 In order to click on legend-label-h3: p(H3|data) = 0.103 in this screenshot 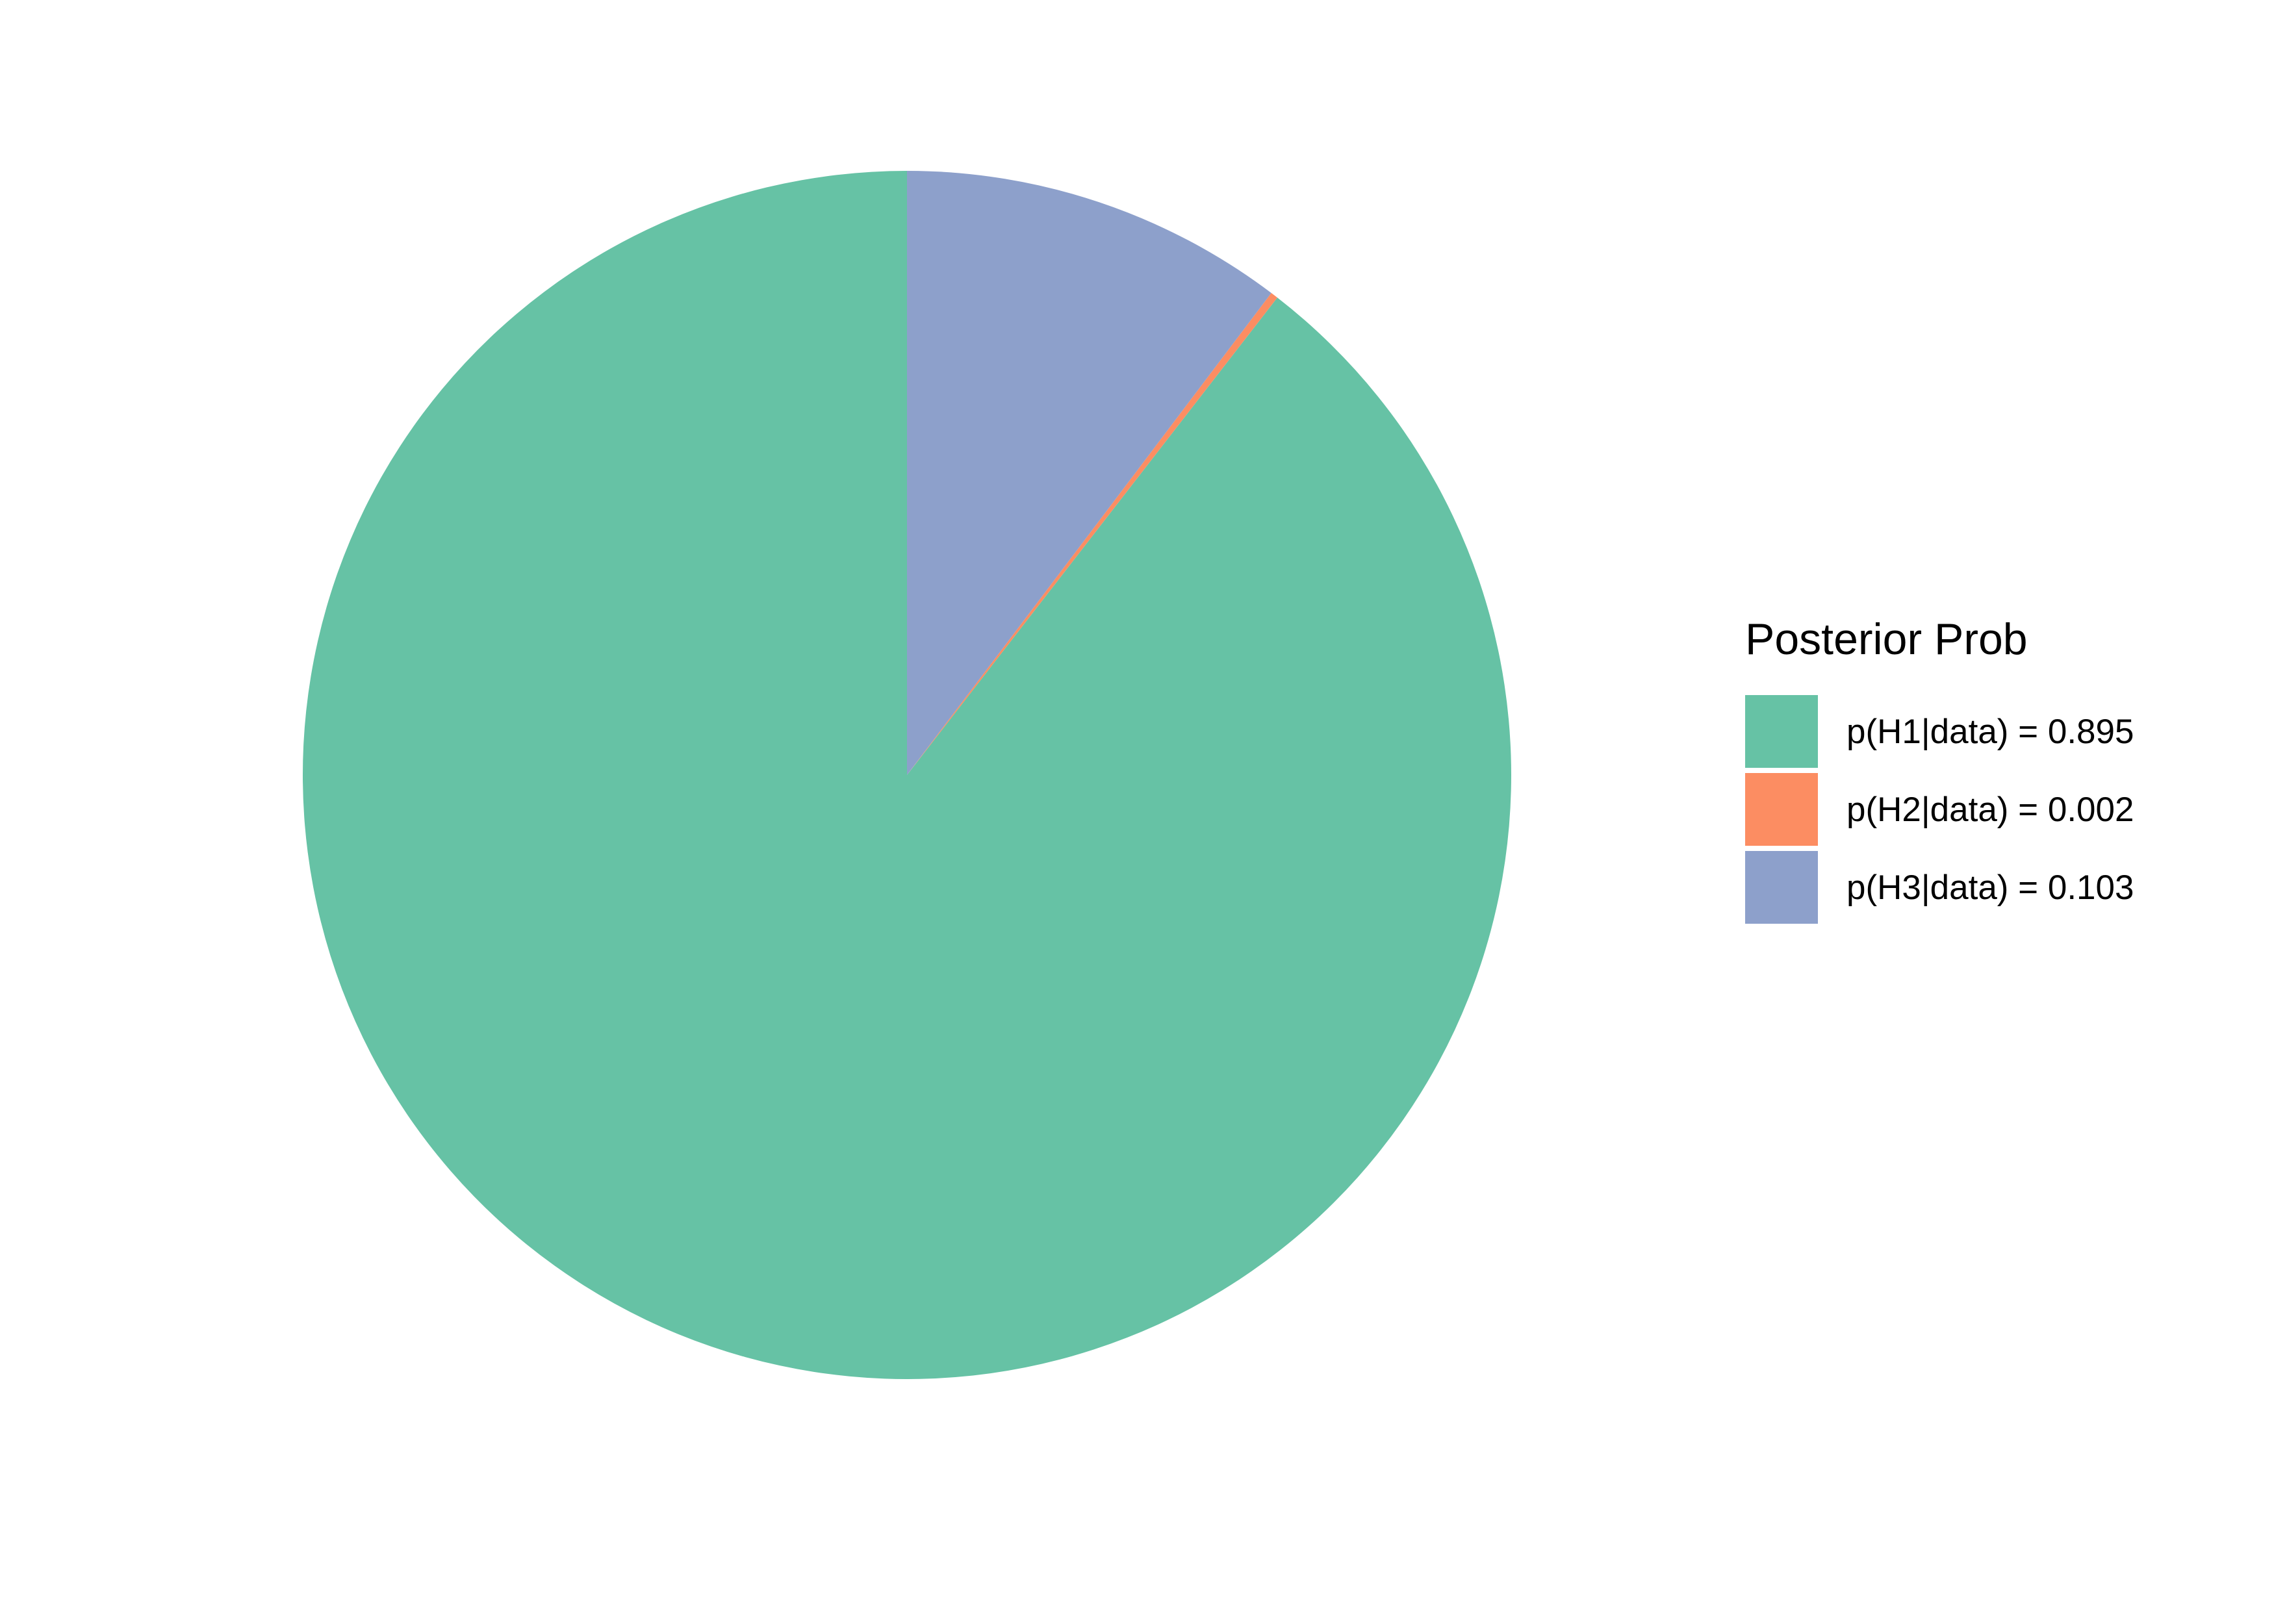, I will do `click(1990, 887)`.